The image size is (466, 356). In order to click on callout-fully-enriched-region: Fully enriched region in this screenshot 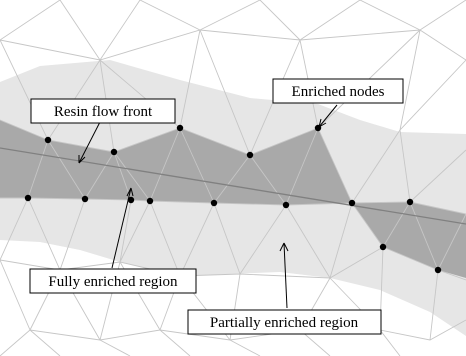, I will do `click(113, 281)`.